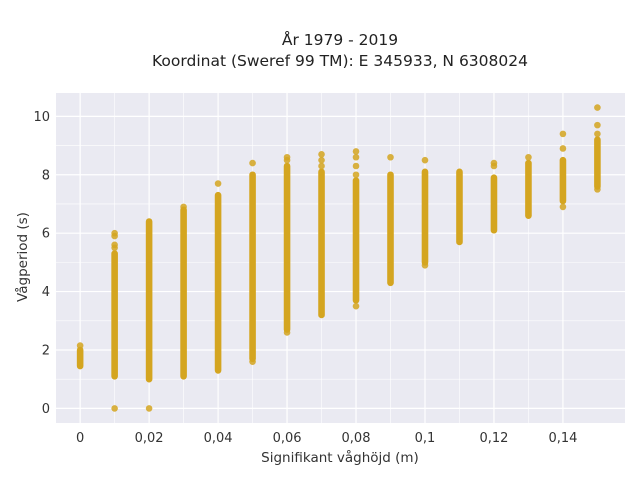  Describe the element at coordinates (80, 438) in the screenshot. I see `x-tick-label: 0` at that location.